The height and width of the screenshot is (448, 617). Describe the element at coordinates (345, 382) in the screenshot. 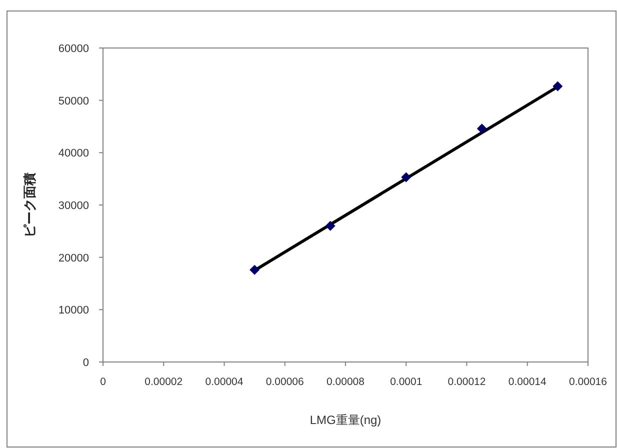

I see `x-tick-label: 0.00008` at that location.